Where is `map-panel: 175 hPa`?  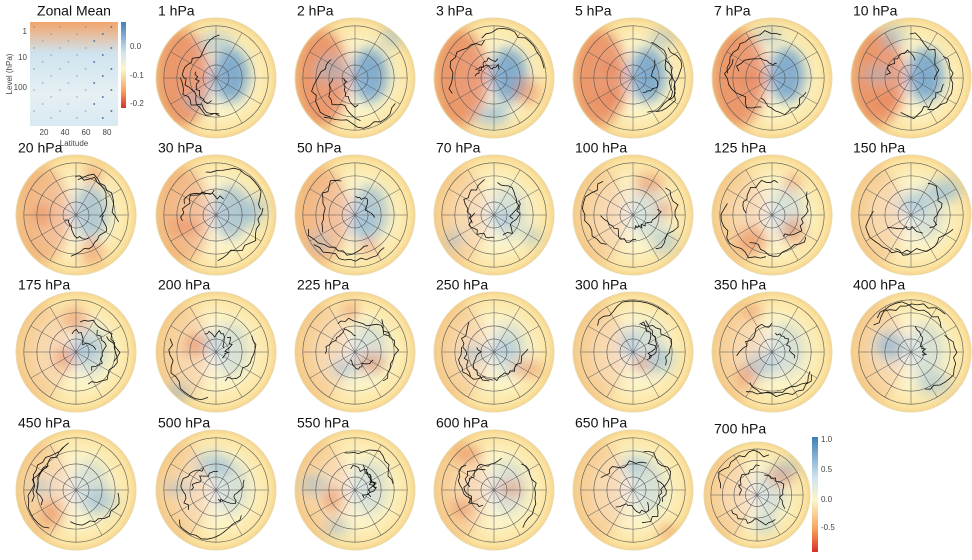
map-panel: 175 hPa is located at coordinates (76, 345).